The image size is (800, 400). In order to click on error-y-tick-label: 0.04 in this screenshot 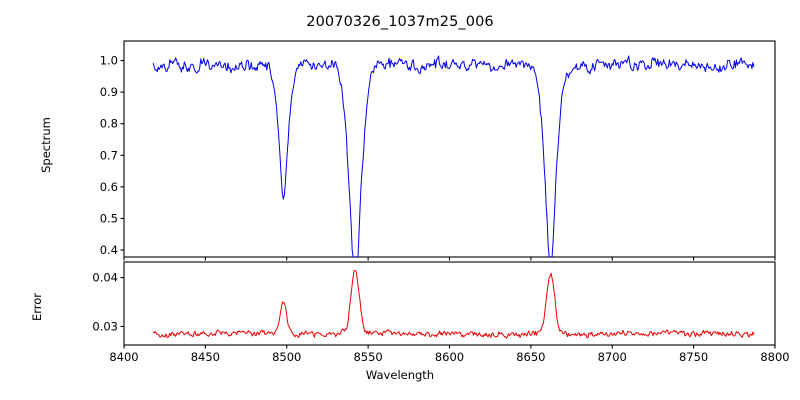, I will do `click(105, 278)`.